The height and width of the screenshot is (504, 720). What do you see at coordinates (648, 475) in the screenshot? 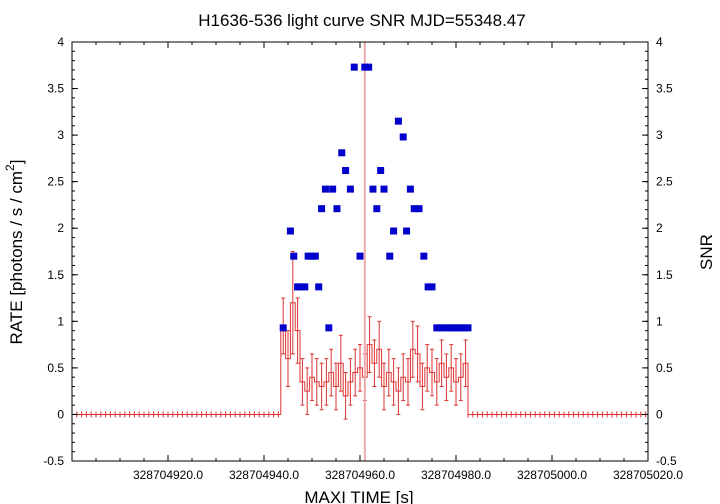
I see `x-tick-label: 328705020.0` at bounding box center [648, 475].